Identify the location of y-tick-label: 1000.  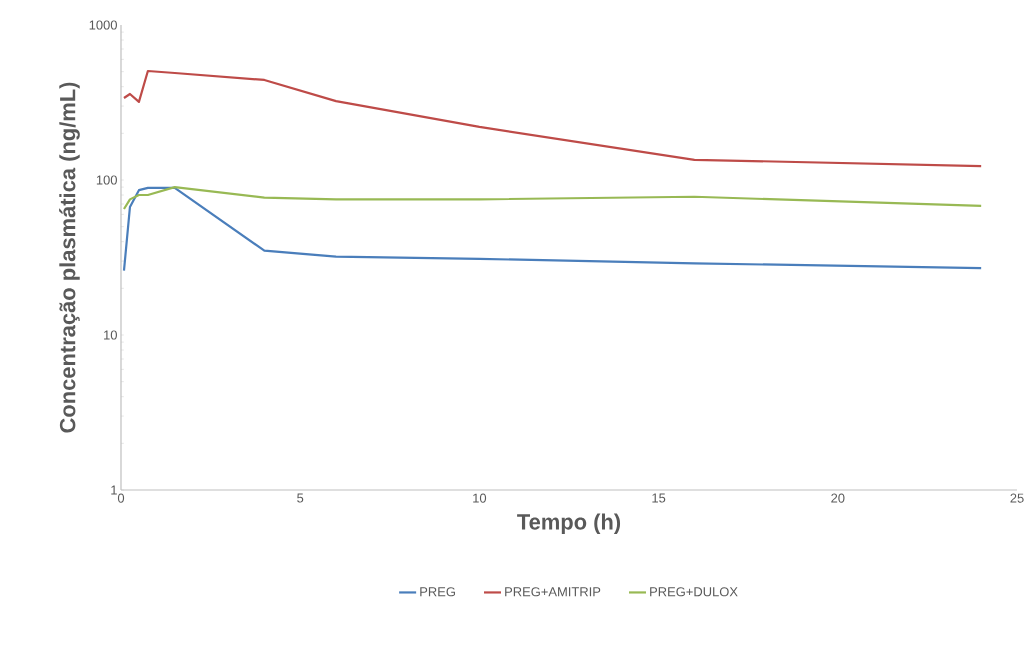
(103, 25).